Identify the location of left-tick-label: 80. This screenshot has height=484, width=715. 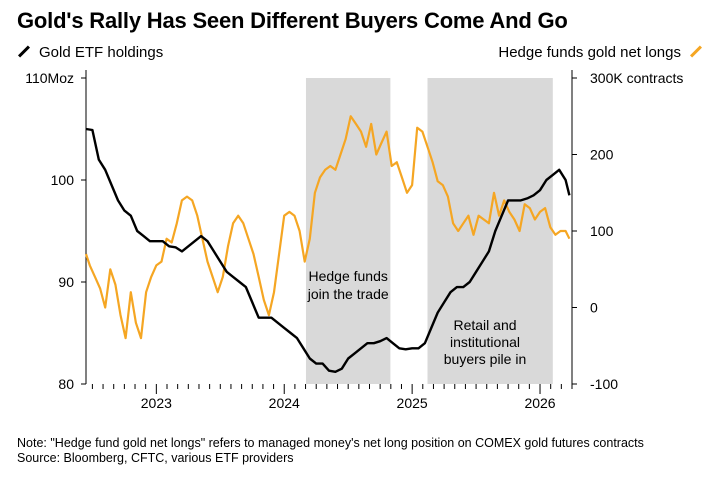
(66, 384).